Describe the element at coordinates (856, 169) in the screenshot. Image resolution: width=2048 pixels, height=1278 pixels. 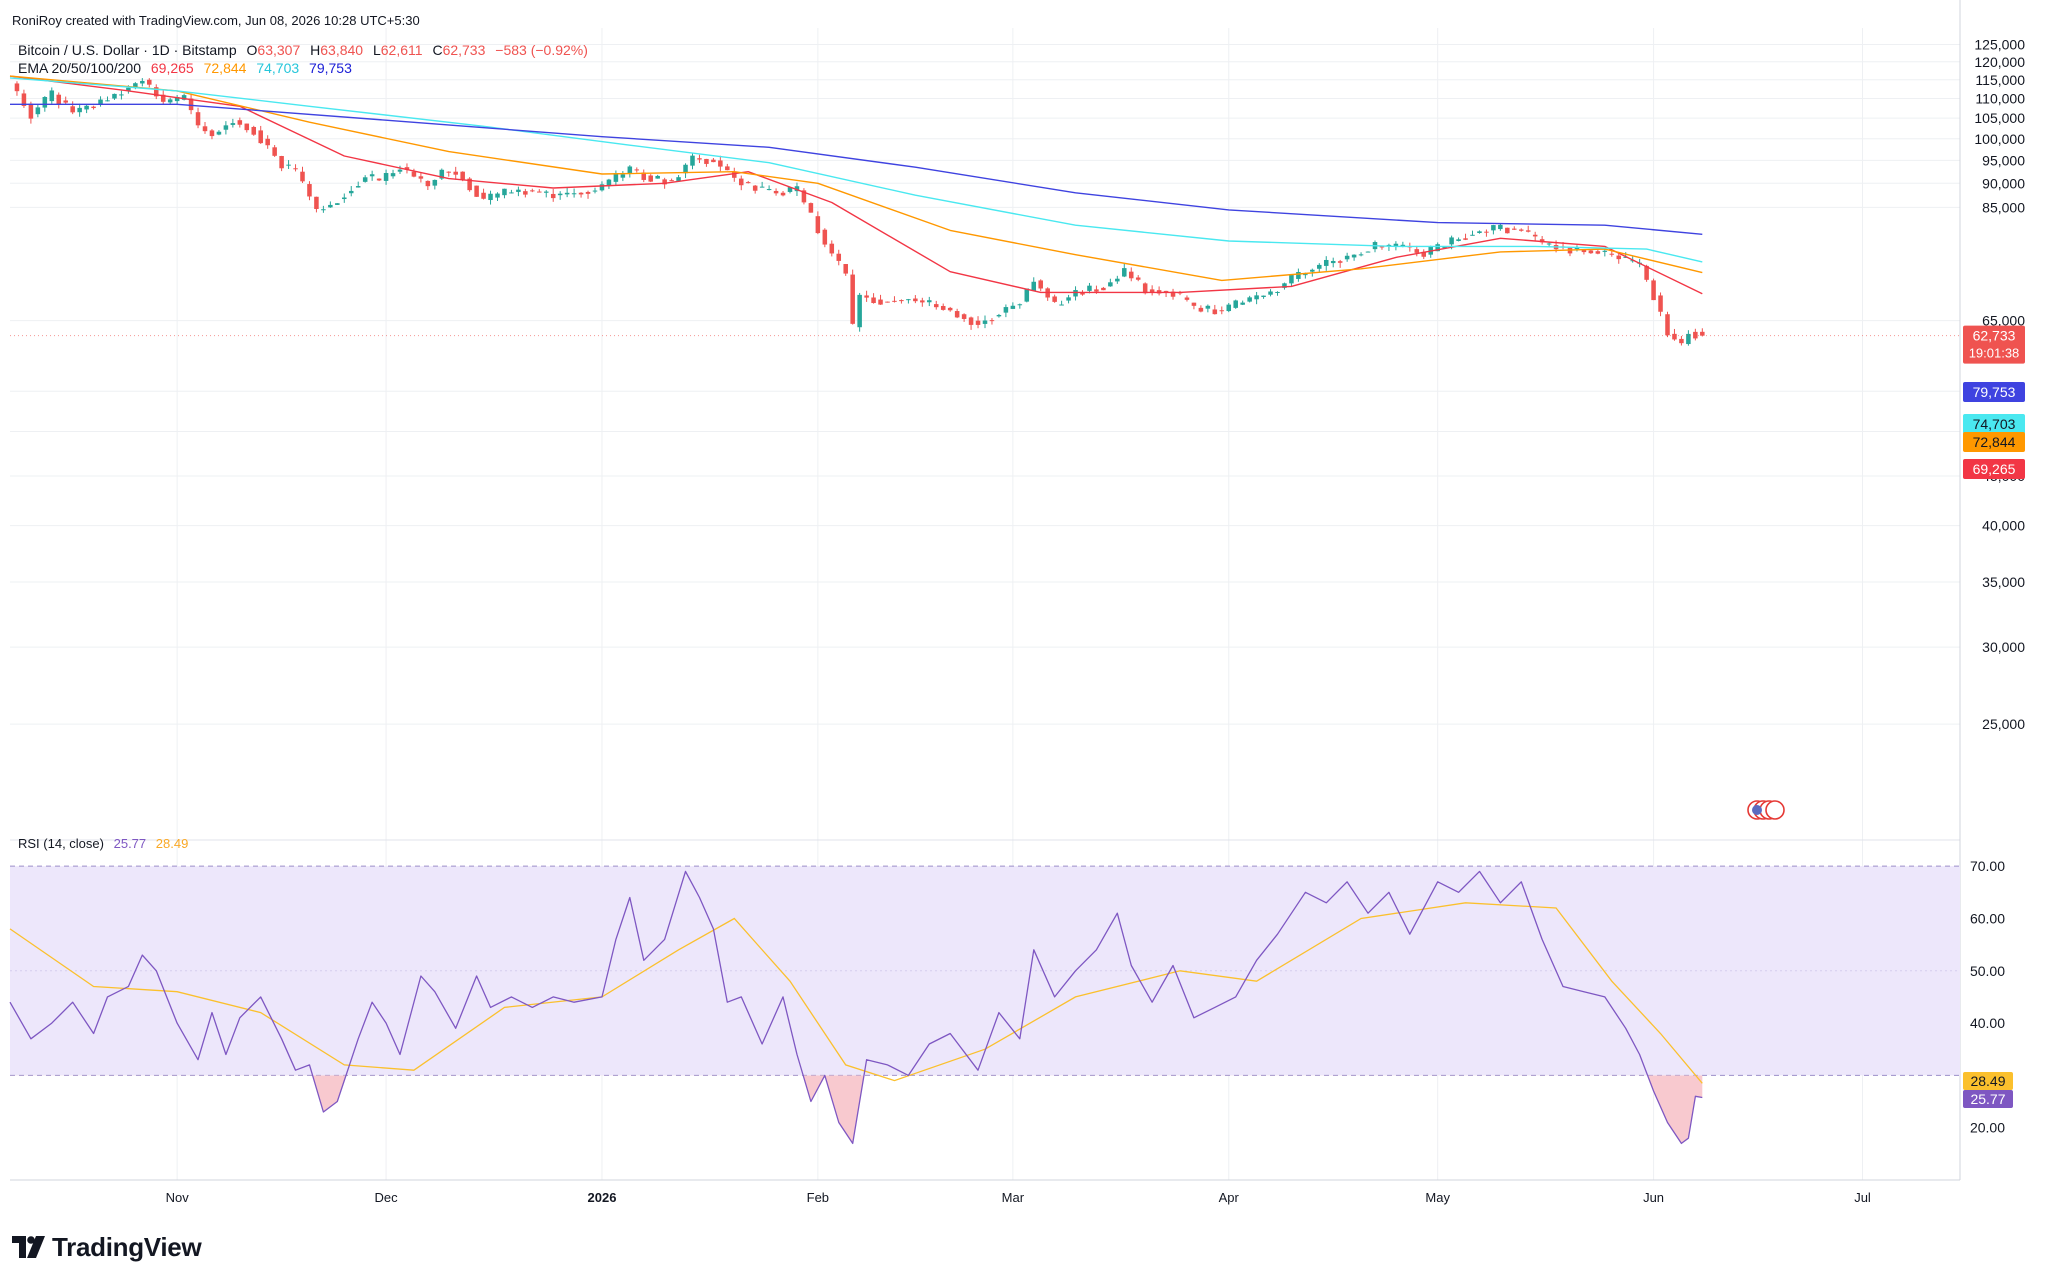
I see `ema-line-ema200` at that location.